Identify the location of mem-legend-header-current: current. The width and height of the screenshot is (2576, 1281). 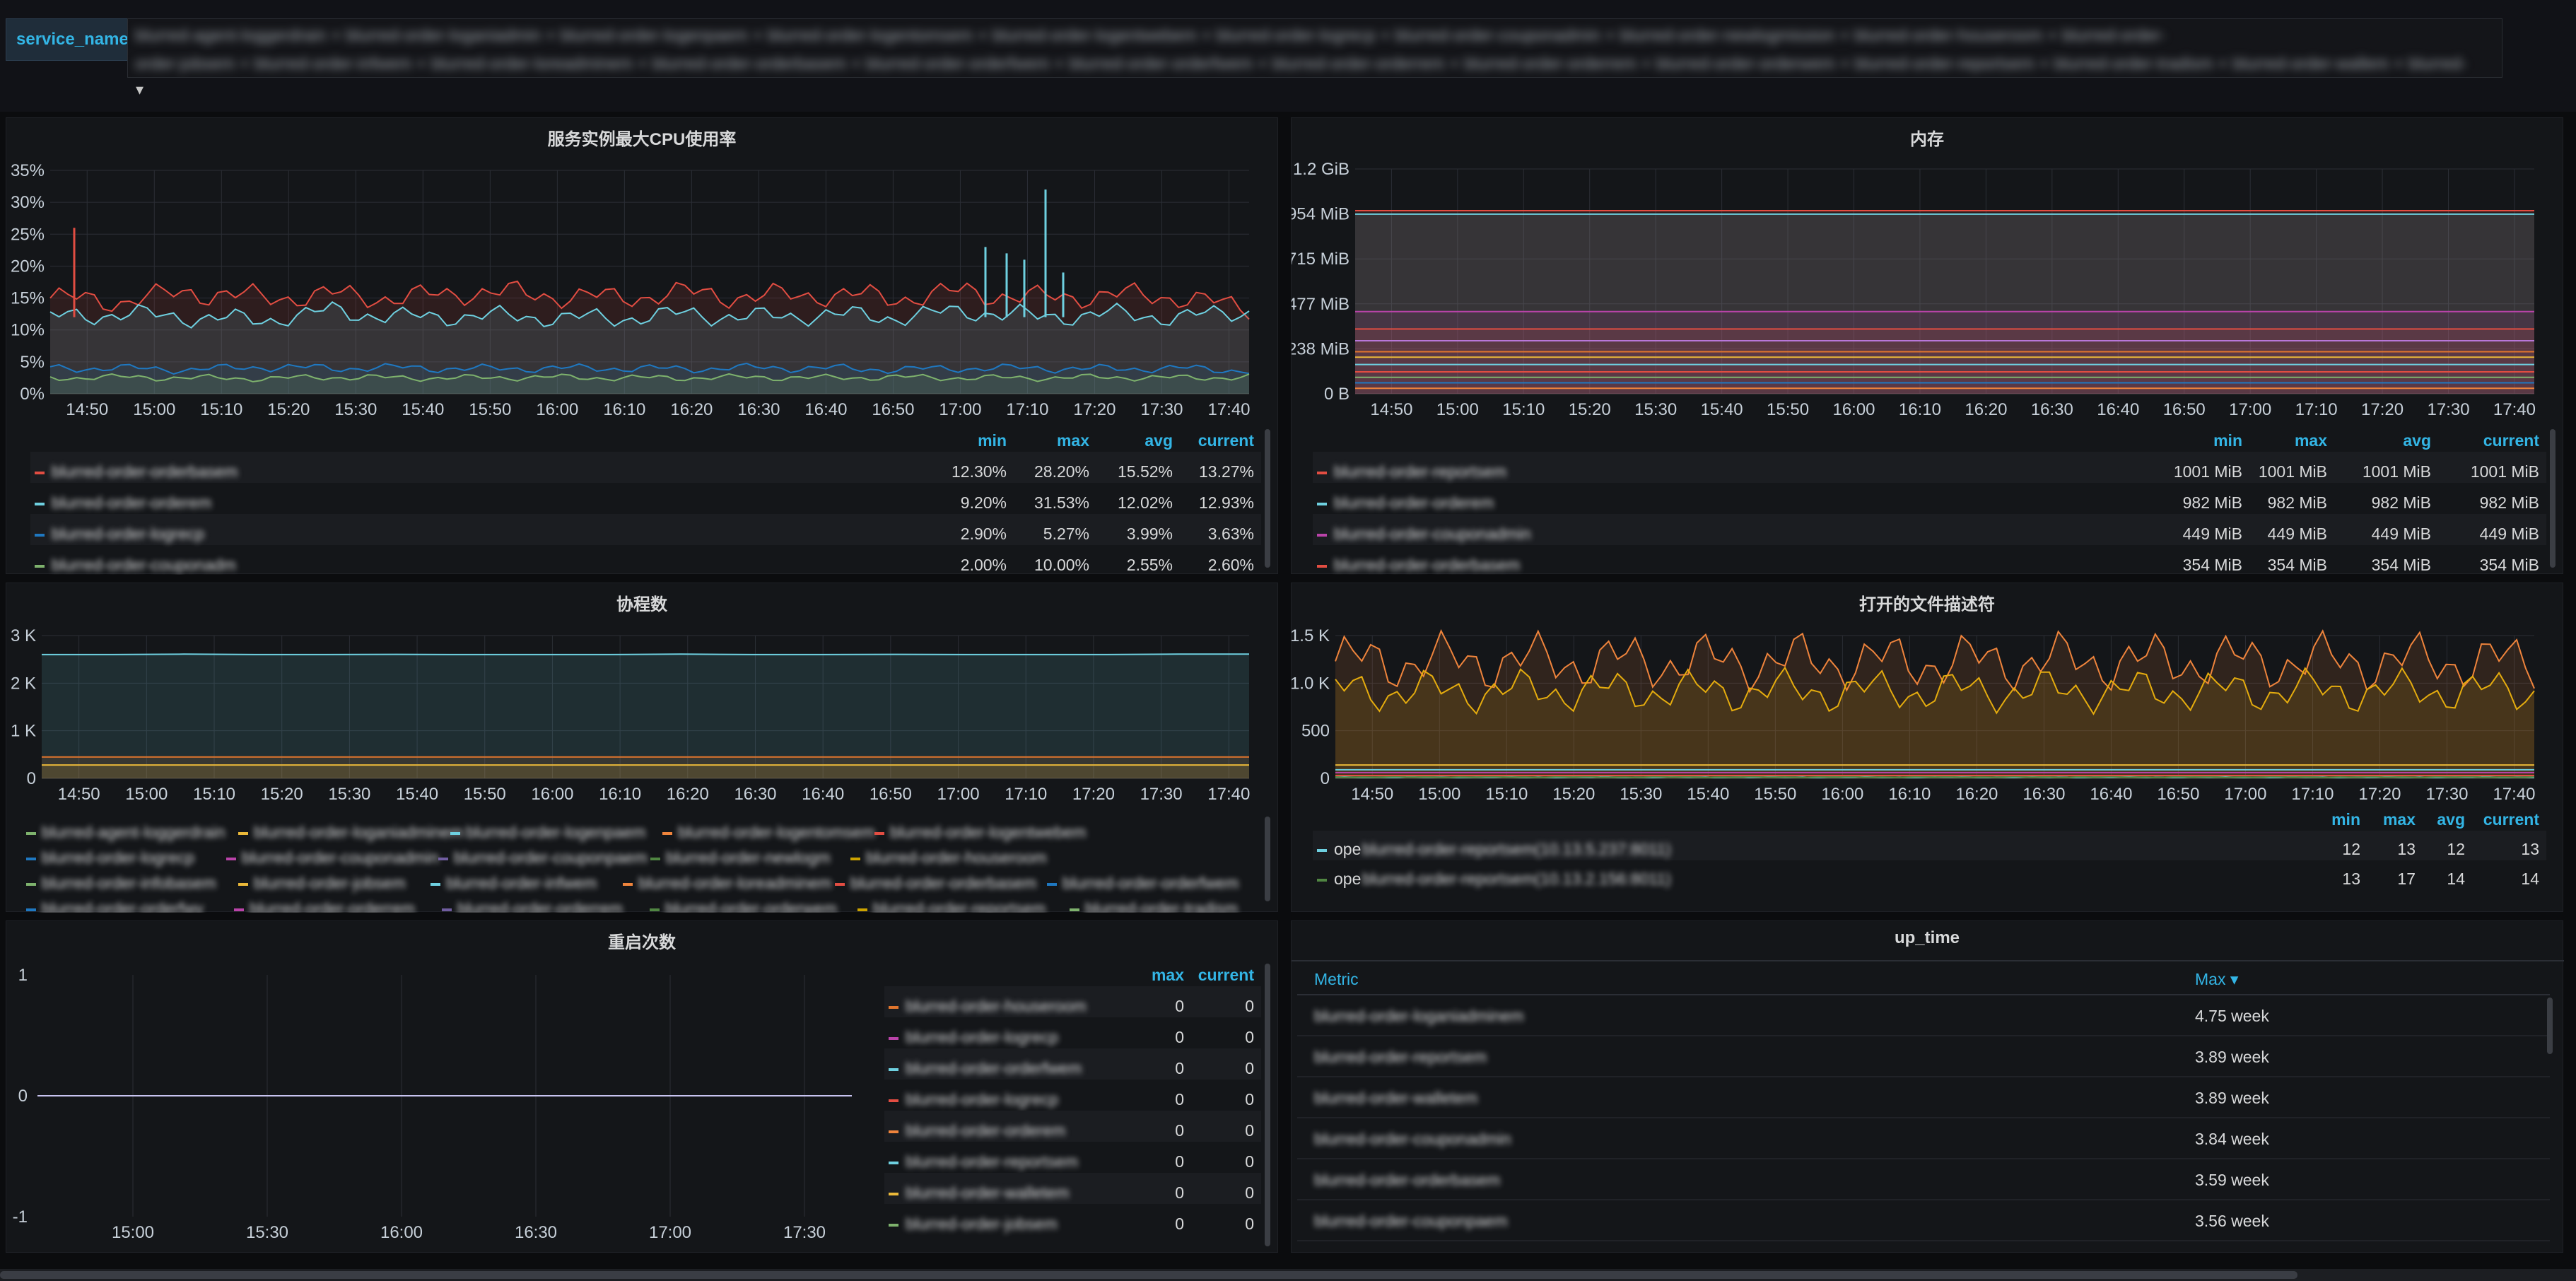
(2511, 440).